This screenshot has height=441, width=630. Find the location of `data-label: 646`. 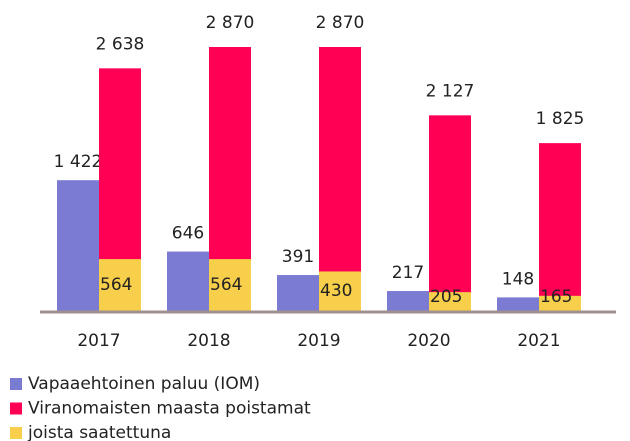

data-label: 646 is located at coordinates (188, 234).